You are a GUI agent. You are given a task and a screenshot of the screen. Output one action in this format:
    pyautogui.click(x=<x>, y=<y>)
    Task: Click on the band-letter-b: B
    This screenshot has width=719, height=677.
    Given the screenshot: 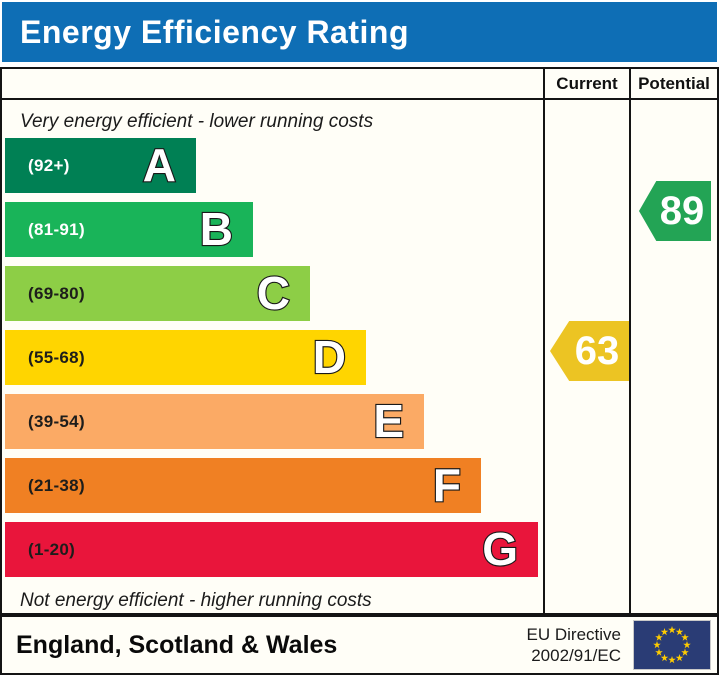 What is the action you would take?
    pyautogui.click(x=217, y=229)
    